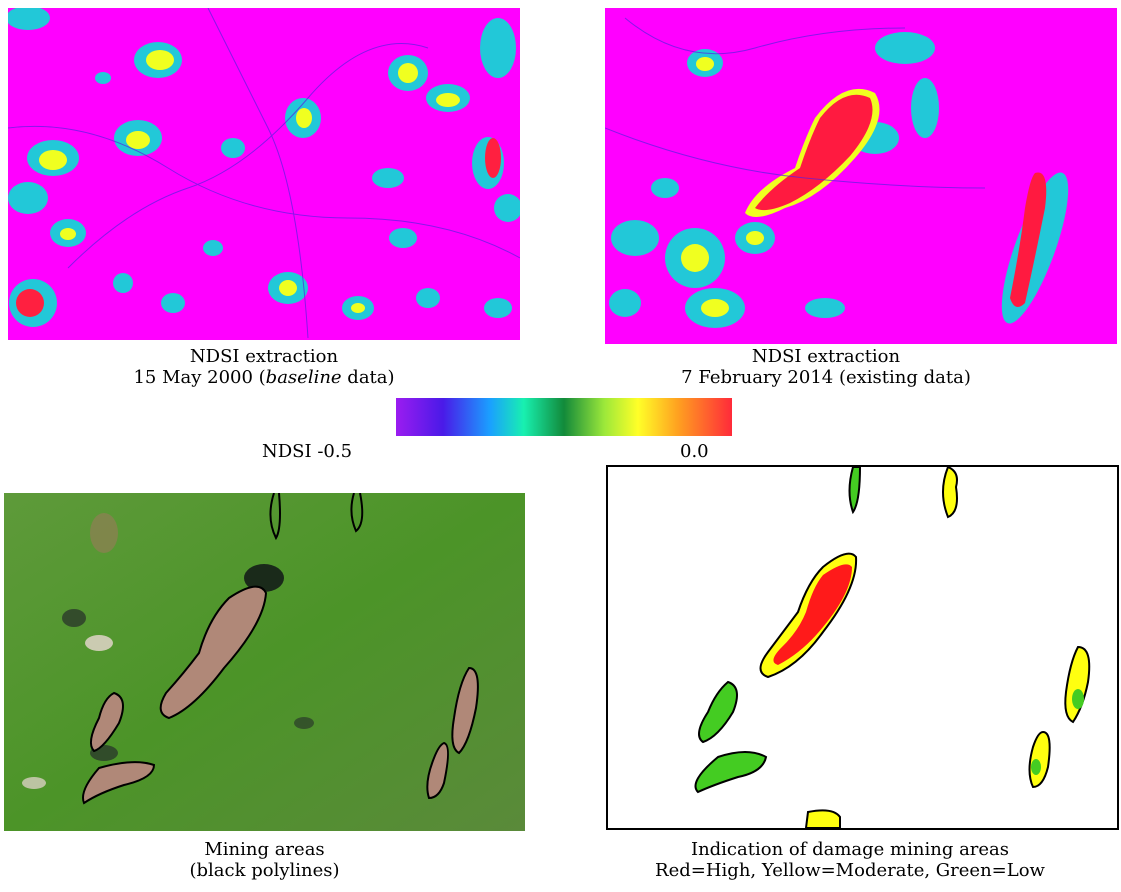  I want to click on caption-mining-areas: Mining areas (black polylines), so click(264, 860).